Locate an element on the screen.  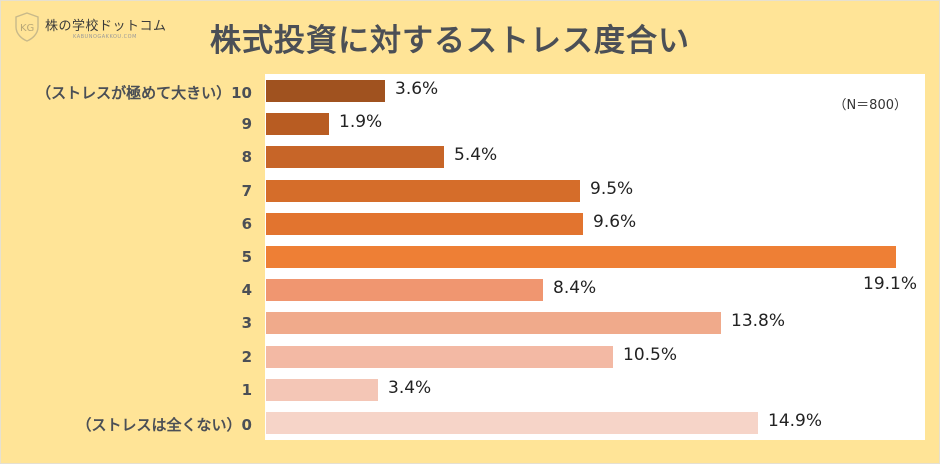
bar-value-label: 19.1% is located at coordinates (890, 284).